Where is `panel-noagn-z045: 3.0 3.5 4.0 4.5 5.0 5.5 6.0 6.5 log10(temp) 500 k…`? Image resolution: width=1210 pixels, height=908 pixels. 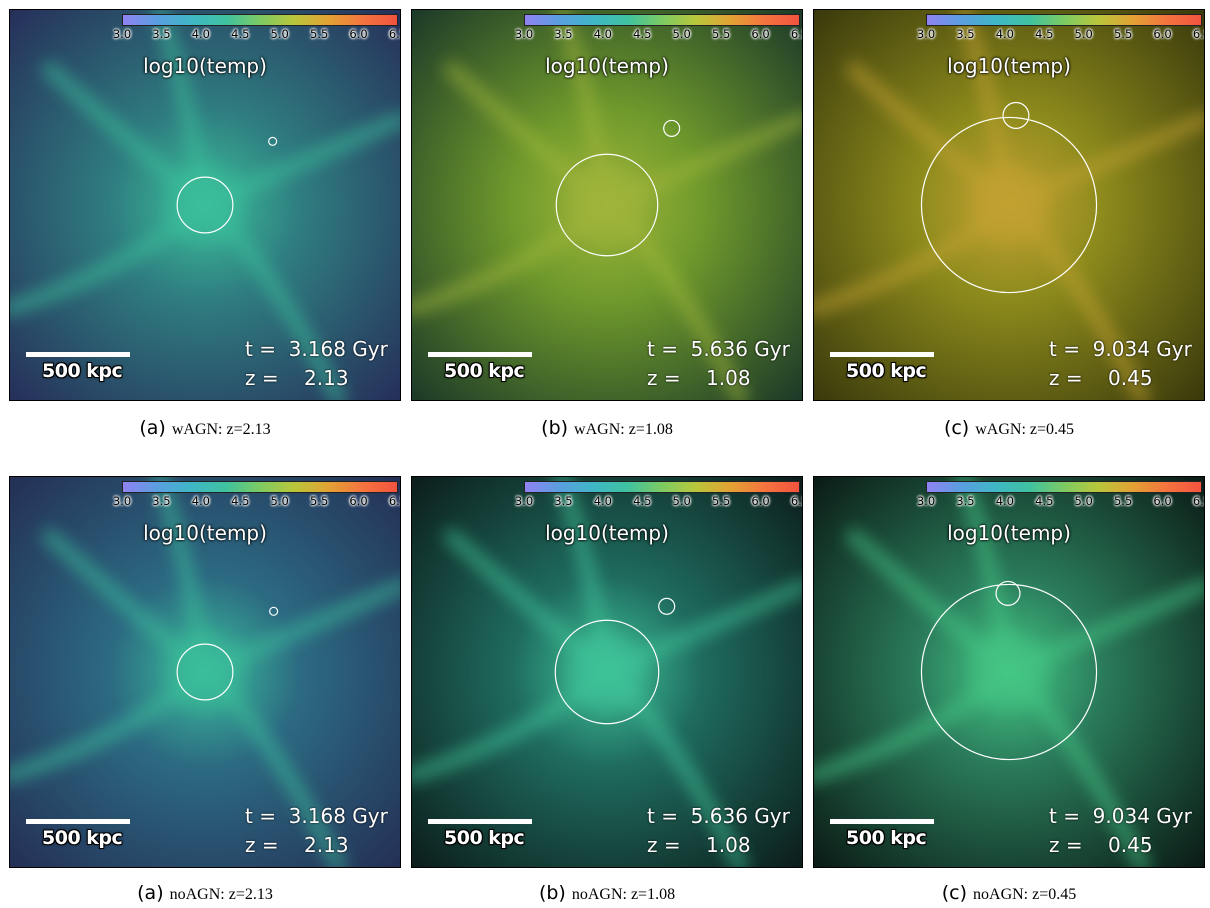 panel-noagn-z045: 3.0 3.5 4.0 4.5 5.0 5.5 6.0 6.5 log10(temp) 500 k… is located at coordinates (1009, 672).